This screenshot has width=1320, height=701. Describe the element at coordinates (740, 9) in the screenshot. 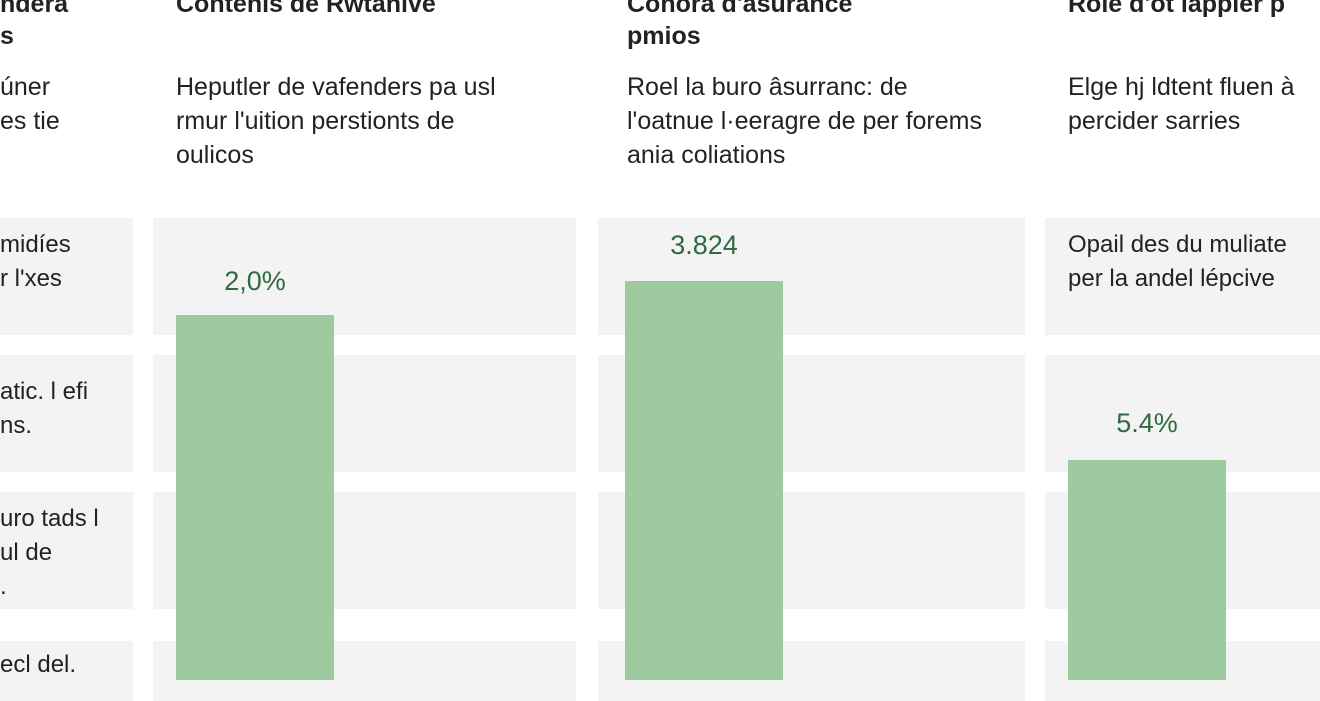

I see `column-heading: Conora d'asurance` at that location.